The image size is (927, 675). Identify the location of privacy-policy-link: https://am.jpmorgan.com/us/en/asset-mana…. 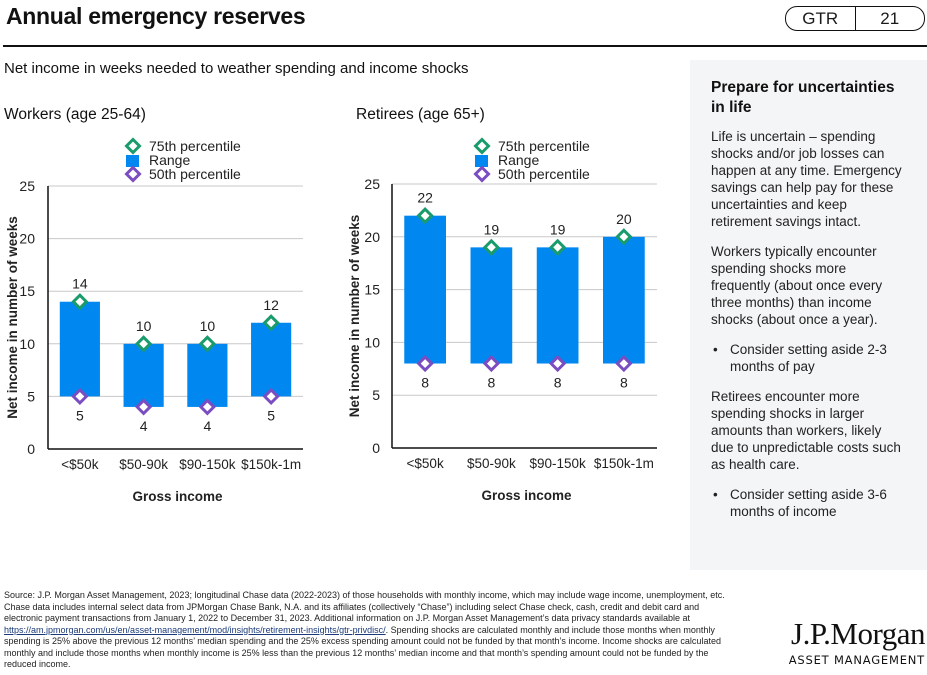
(195, 629).